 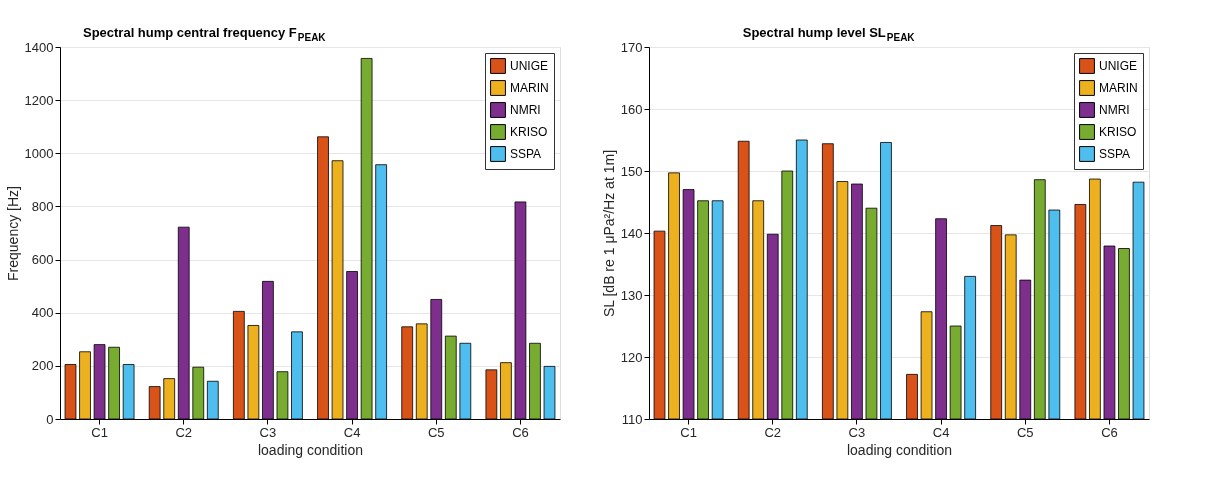 I want to click on y-tick-label: 150, so click(x=631, y=171).